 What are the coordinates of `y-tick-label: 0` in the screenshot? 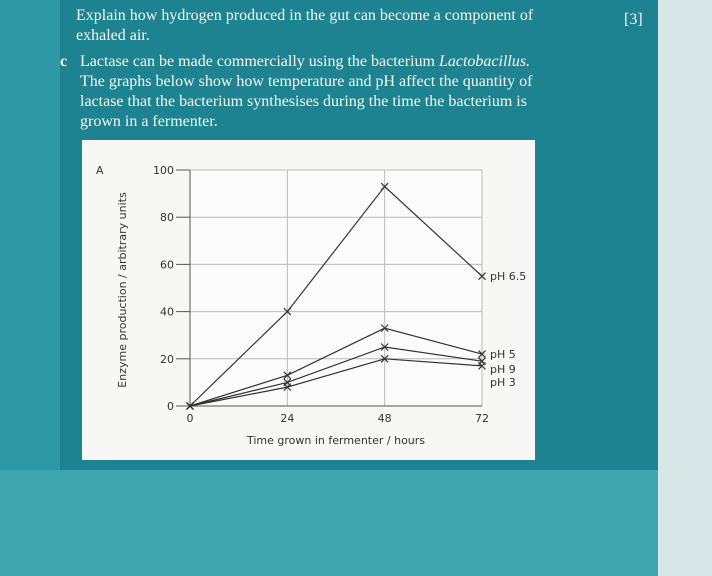 It's located at (170, 406).